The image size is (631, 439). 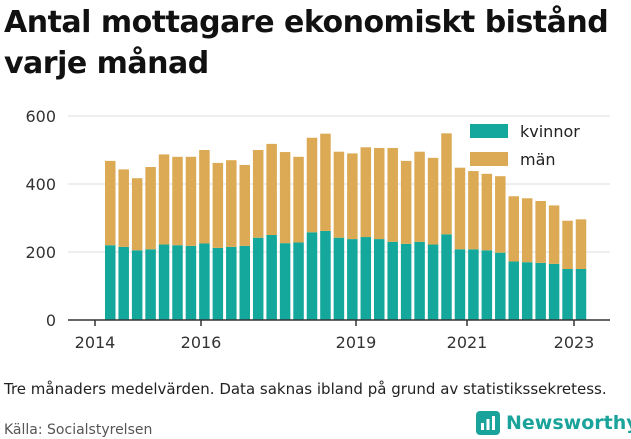 I want to click on y-tick-label: 600, so click(x=40, y=116).